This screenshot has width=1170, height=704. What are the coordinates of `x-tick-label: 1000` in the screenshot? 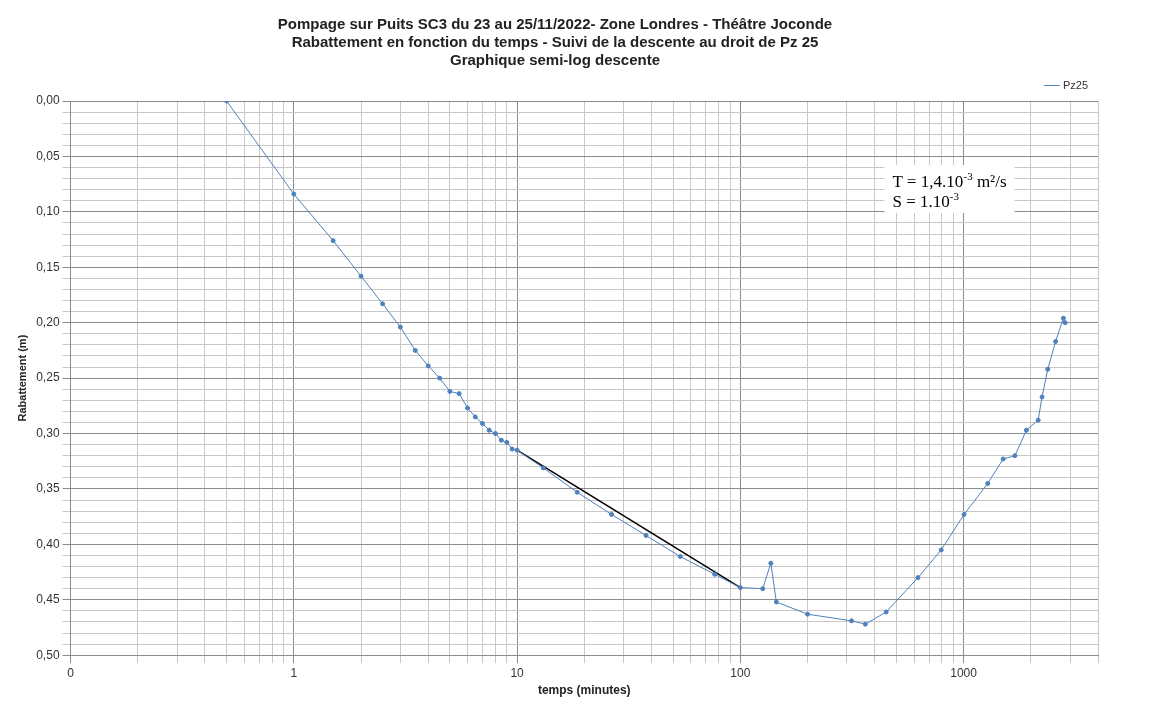 It's located at (964, 672).